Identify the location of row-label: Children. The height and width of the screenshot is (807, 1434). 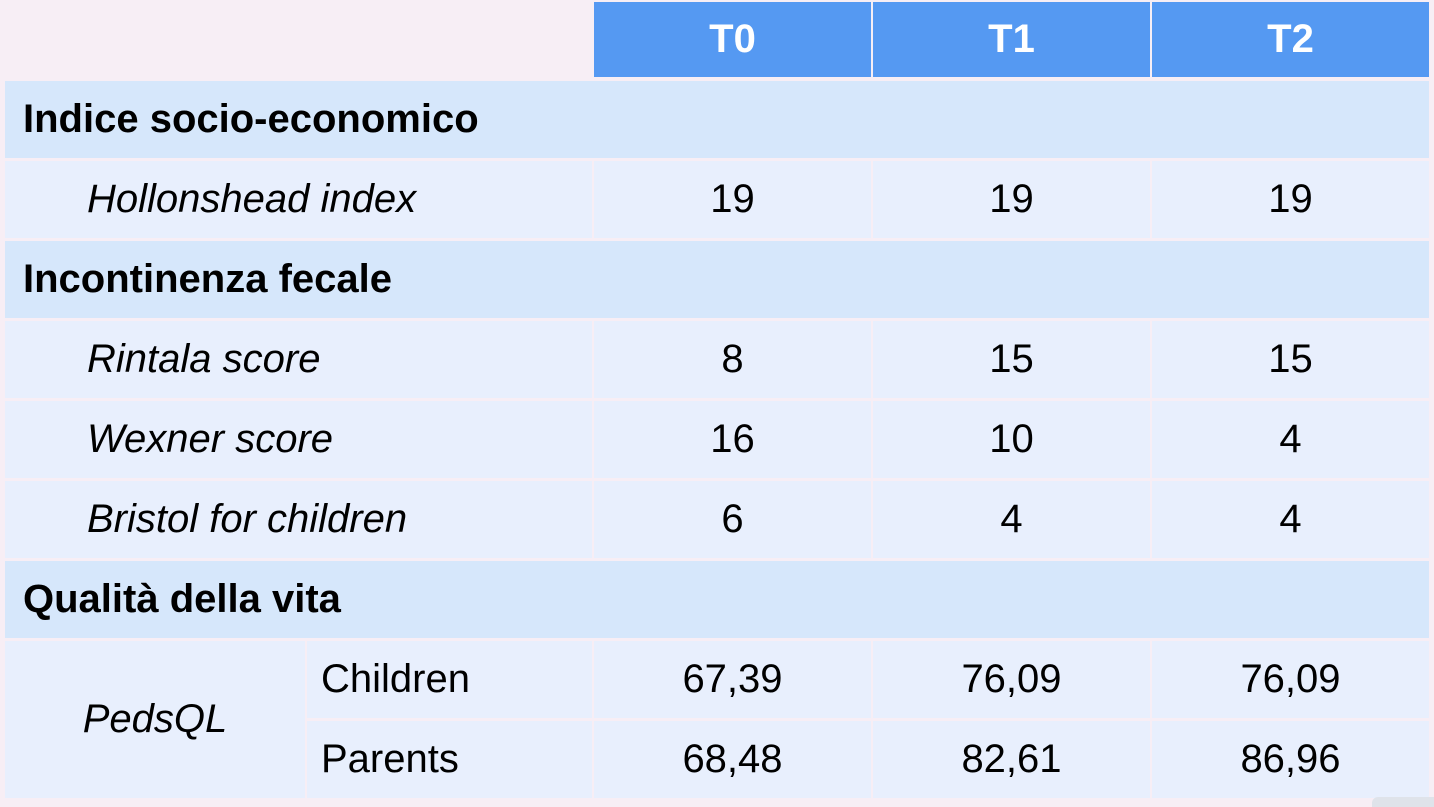
(449, 679).